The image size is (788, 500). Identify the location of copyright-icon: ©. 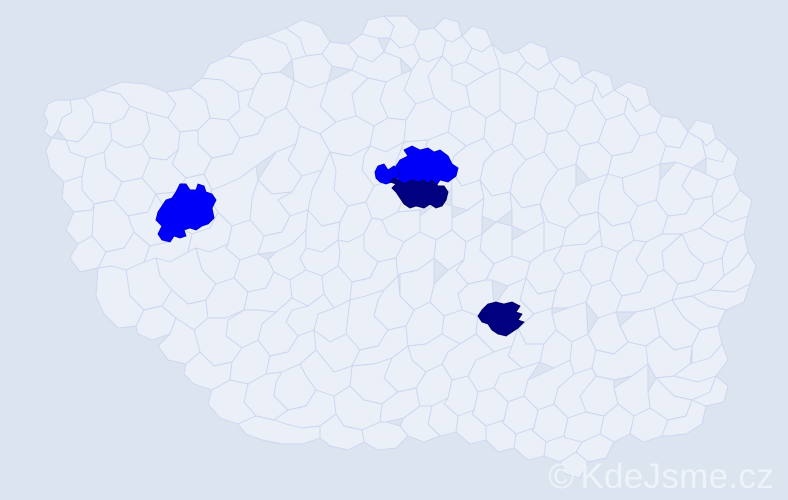
(561, 476).